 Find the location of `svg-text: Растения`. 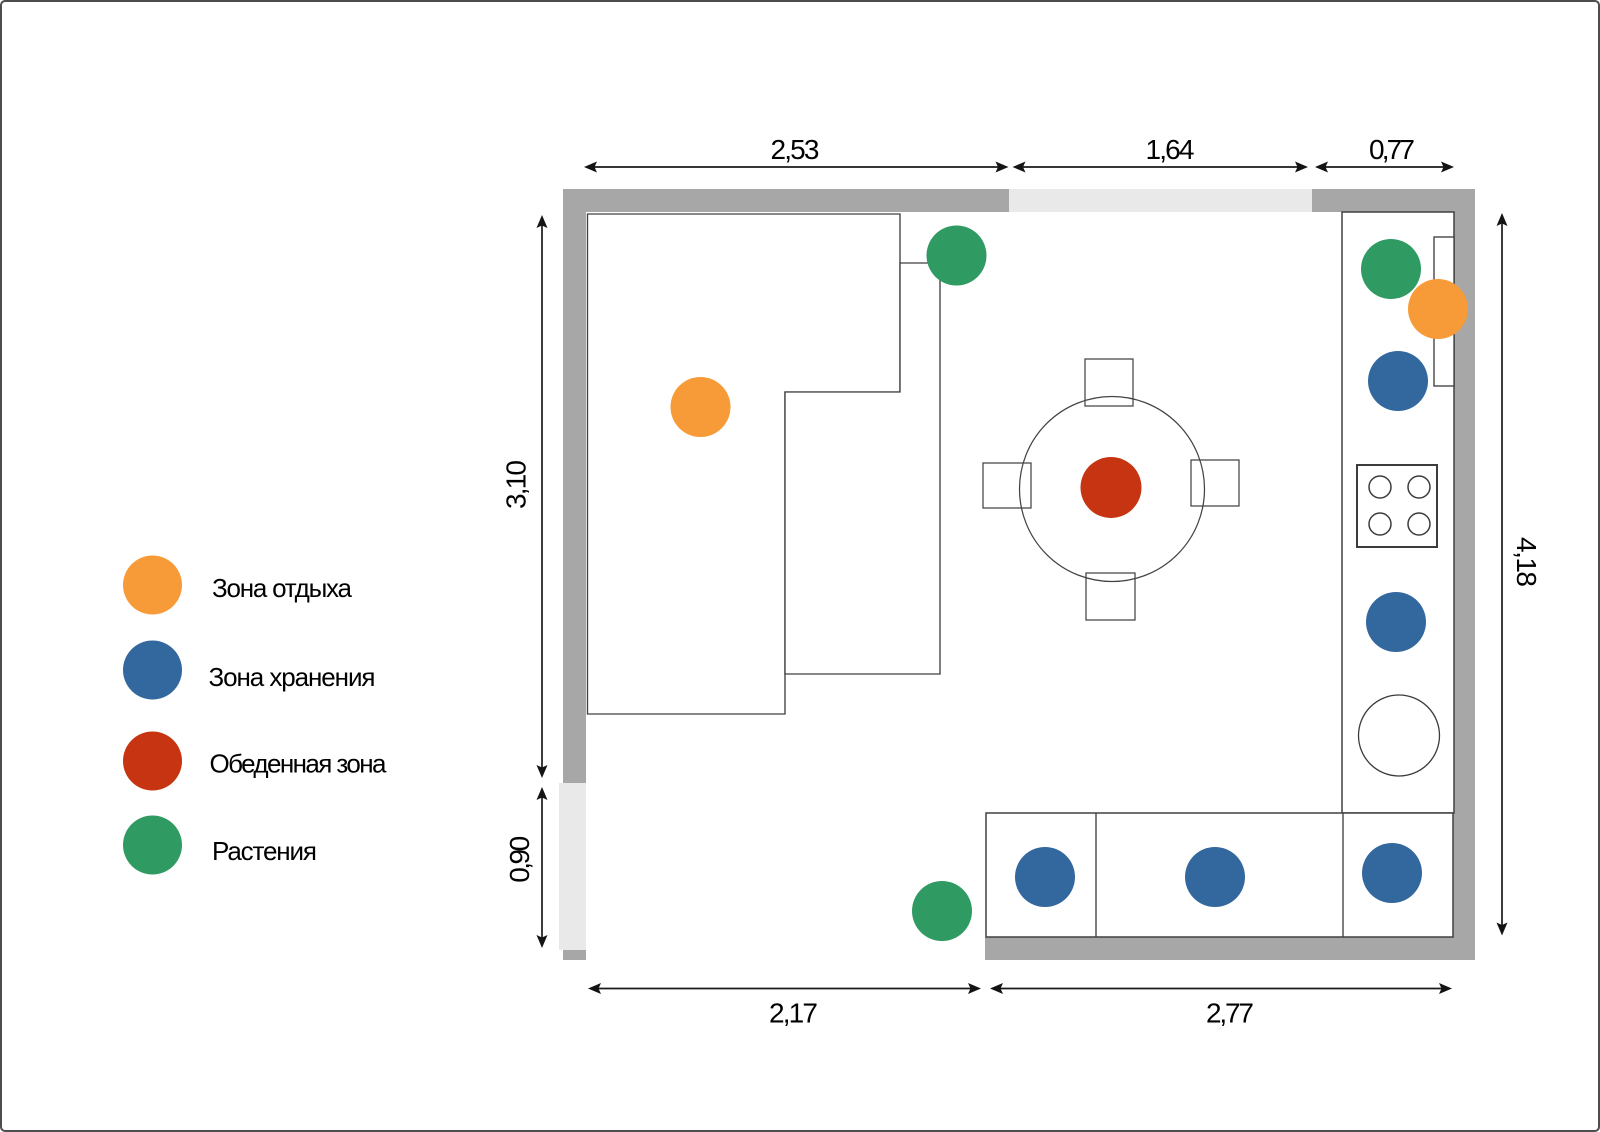

svg-text: Растения is located at coordinates (264, 851).